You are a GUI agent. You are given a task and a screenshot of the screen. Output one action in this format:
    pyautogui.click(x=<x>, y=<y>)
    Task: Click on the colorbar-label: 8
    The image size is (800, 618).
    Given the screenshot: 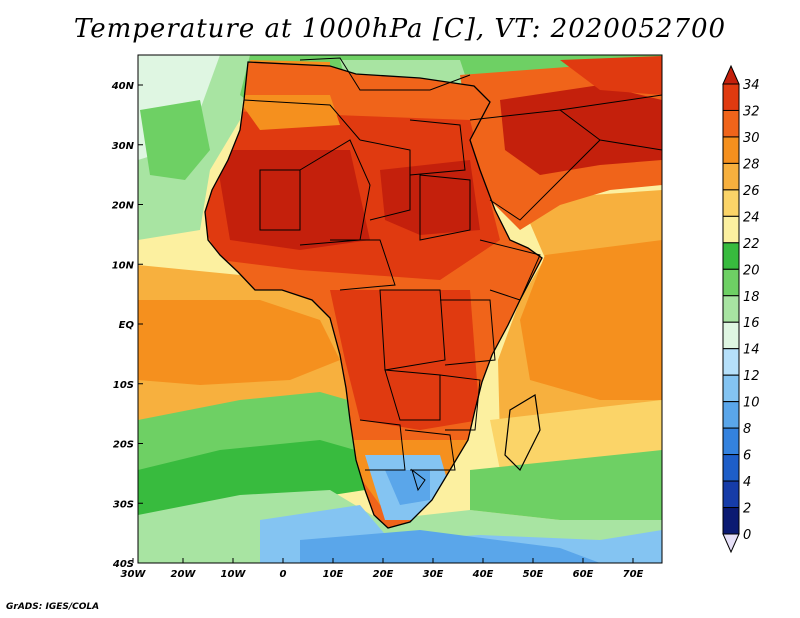 What is the action you would take?
    pyautogui.click(x=747, y=429)
    